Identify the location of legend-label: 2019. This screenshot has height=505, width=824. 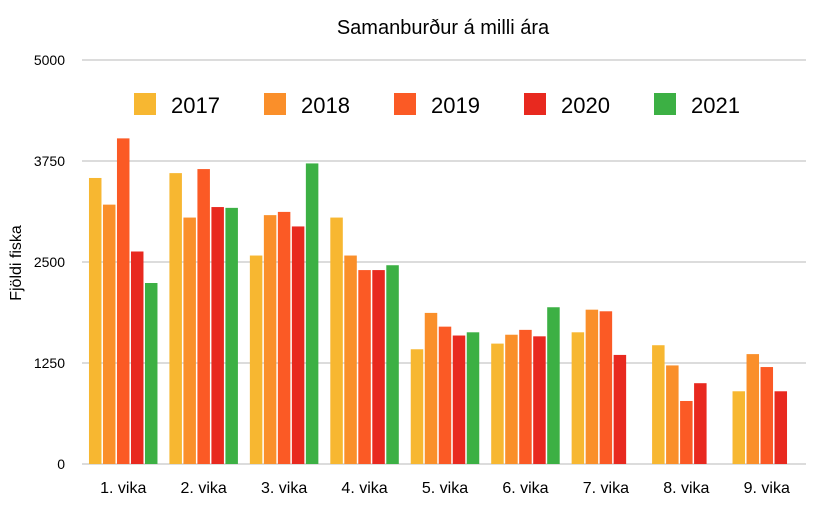
(455, 105).